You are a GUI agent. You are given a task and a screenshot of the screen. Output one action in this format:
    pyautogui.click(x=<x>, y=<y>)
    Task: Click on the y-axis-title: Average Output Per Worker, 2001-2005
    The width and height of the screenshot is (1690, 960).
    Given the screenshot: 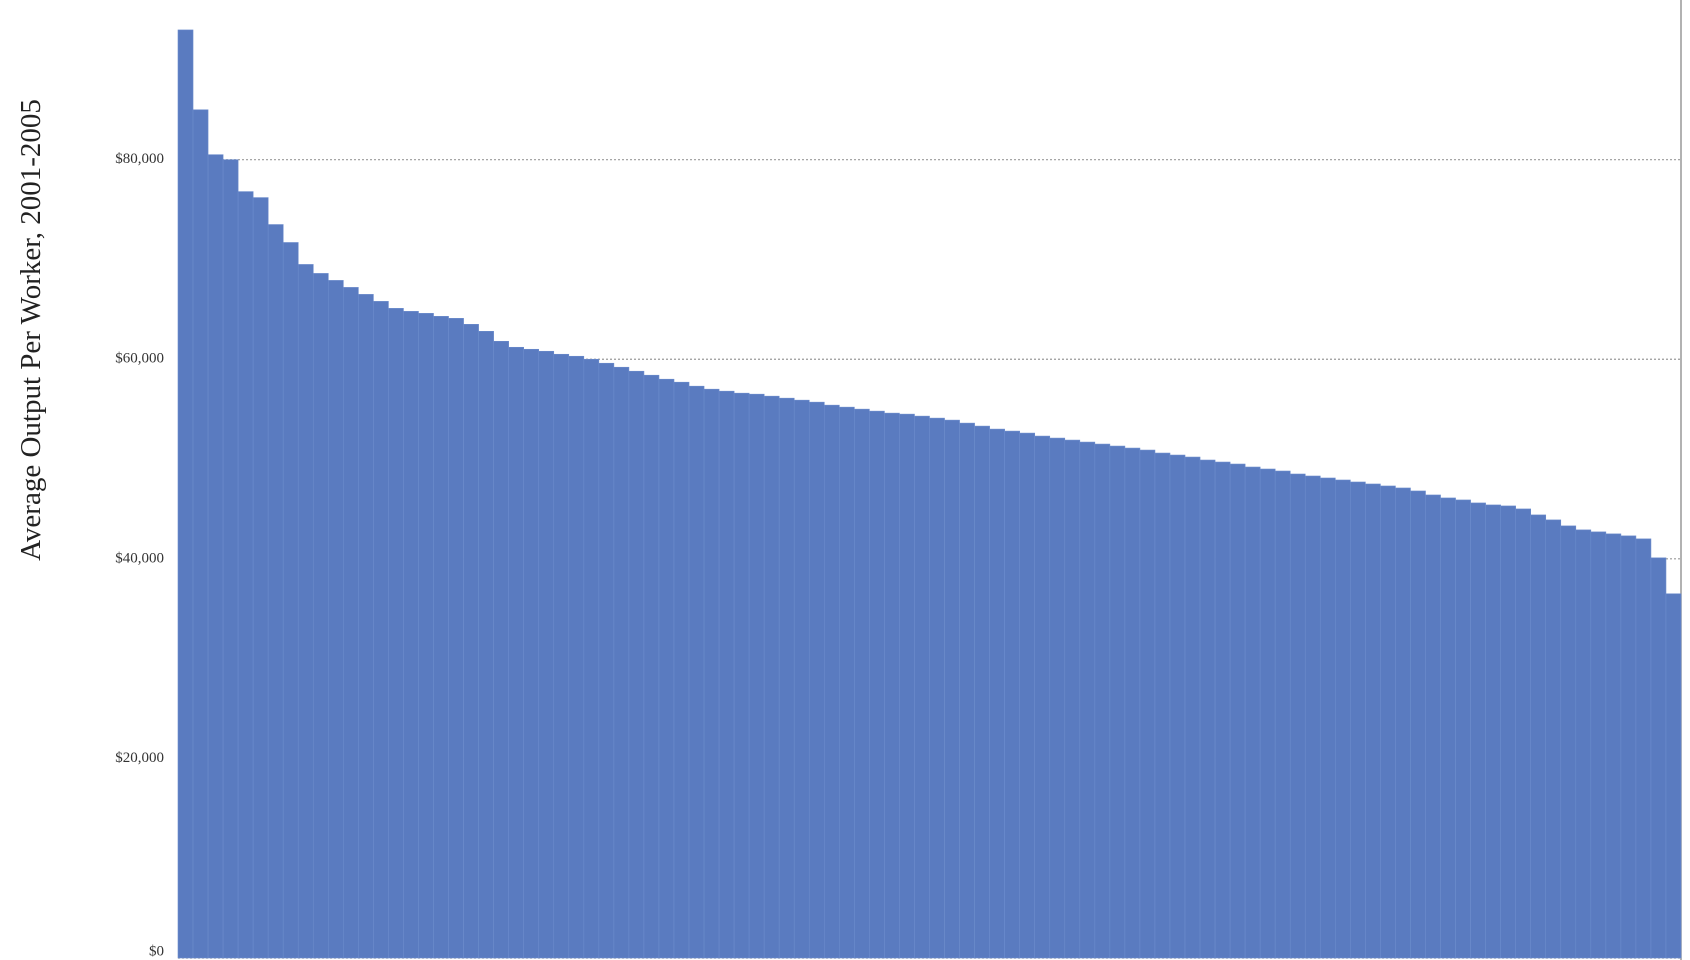 What is the action you would take?
    pyautogui.click(x=31, y=330)
    